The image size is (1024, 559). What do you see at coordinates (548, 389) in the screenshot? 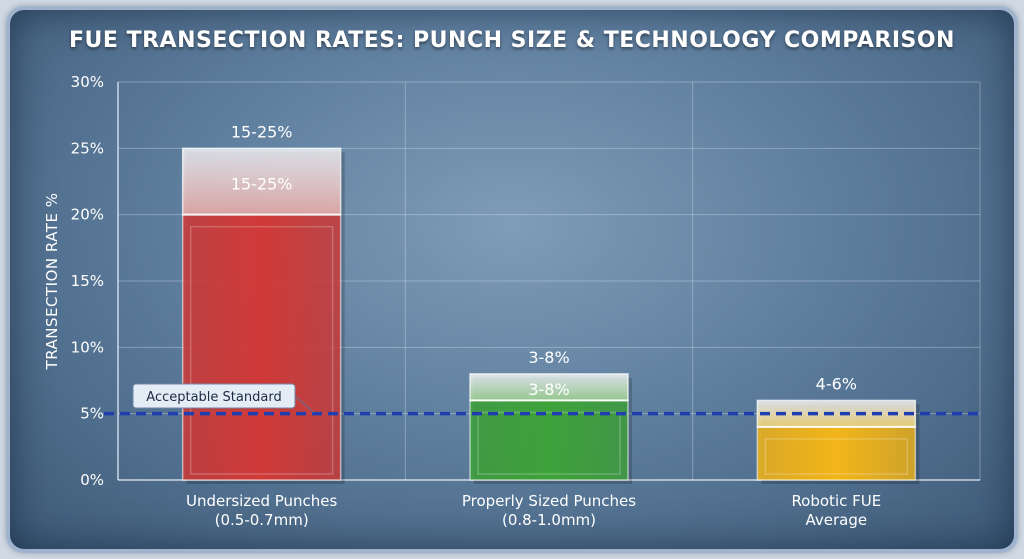
I see `inner-data-label: 3-8%` at bounding box center [548, 389].